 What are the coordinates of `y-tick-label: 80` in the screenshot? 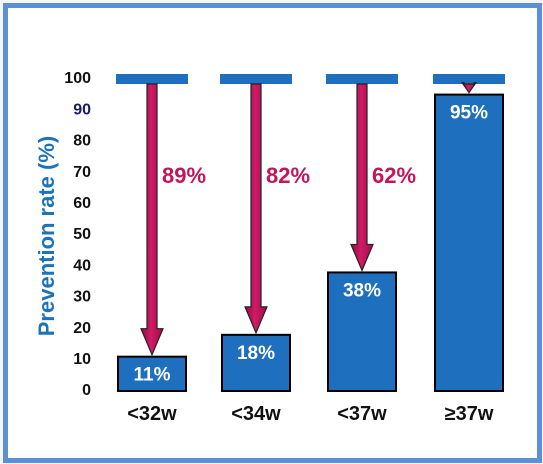 It's located at (82, 141).